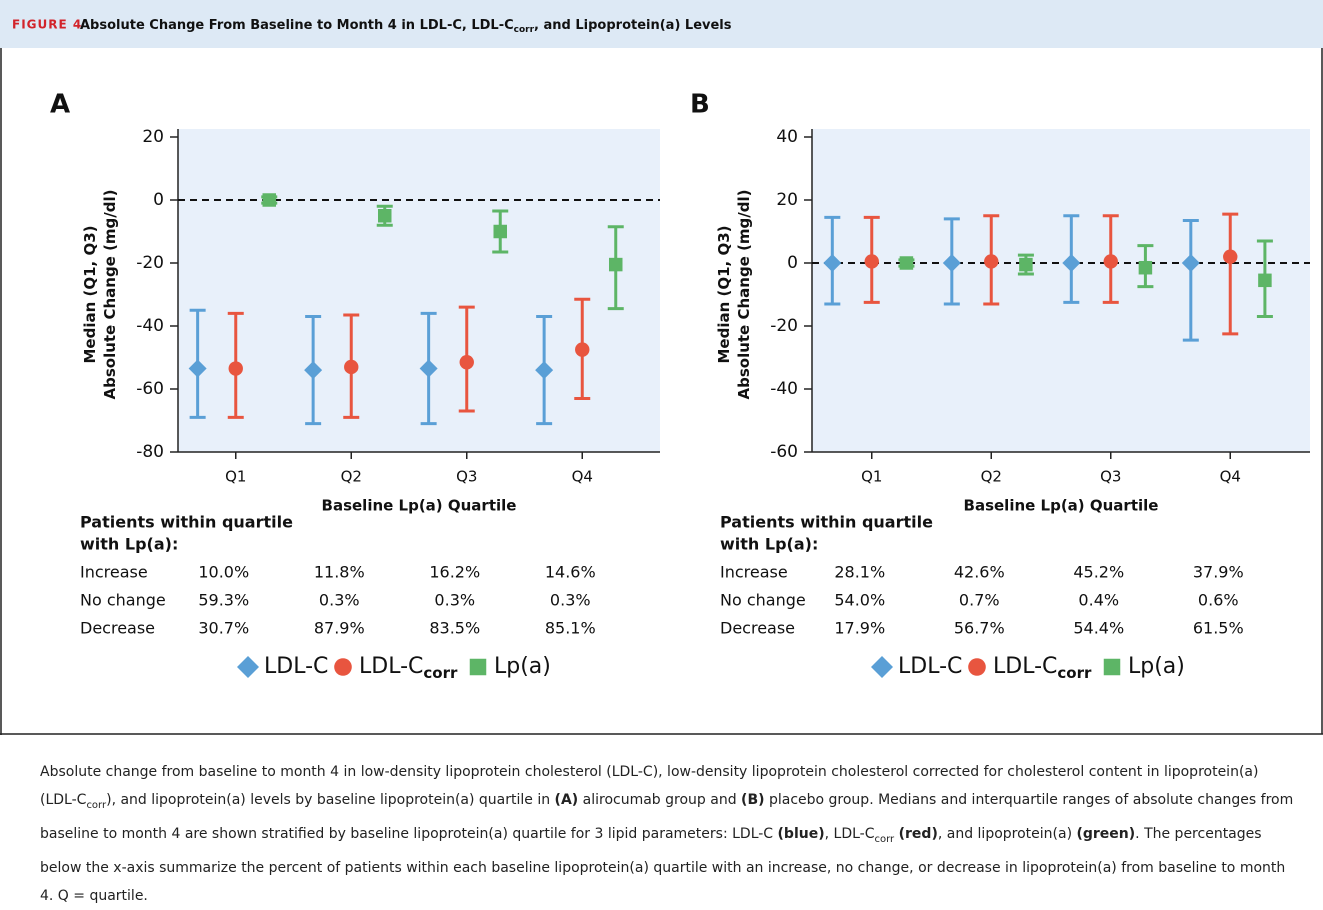 Image resolution: width=1323 pixels, height=910 pixels. Describe the element at coordinates (454, 572) in the screenshot. I see `table-cell: 16.2%` at that location.